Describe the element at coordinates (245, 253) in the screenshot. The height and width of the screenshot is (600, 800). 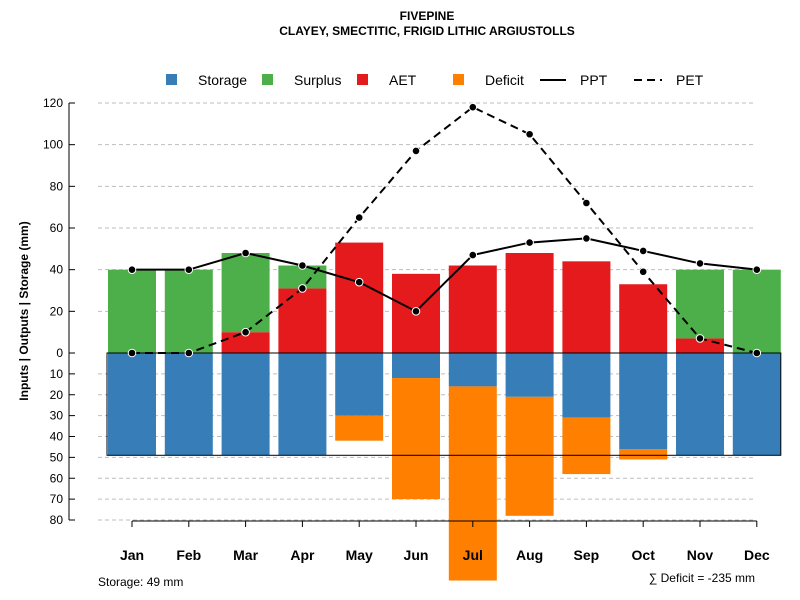
I see `ppt-point-Mar` at that location.